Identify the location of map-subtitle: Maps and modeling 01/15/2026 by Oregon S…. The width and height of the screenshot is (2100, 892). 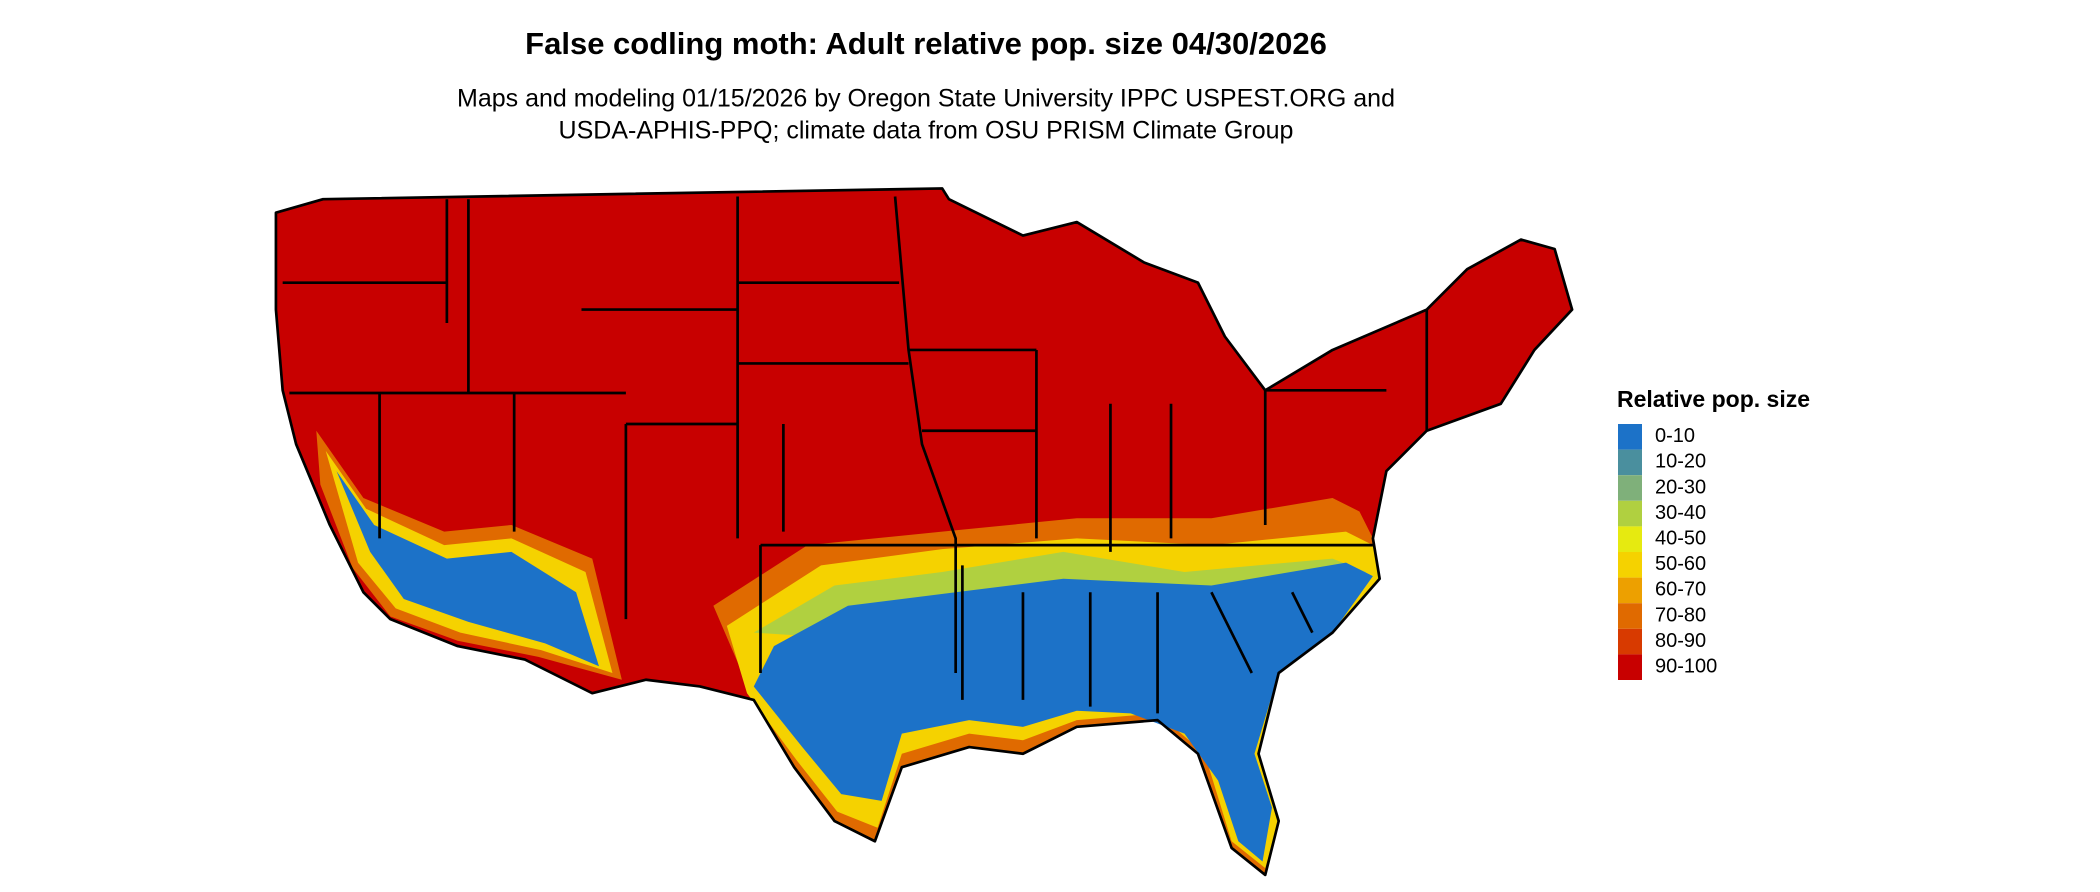
(926, 99).